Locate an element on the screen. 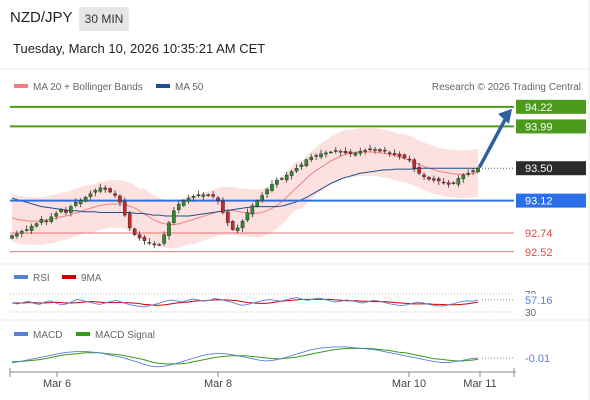 The image size is (590, 400). level-labels: 94.22 93.99 93.50 93.12 92.74 92.52 is located at coordinates (551, 179).